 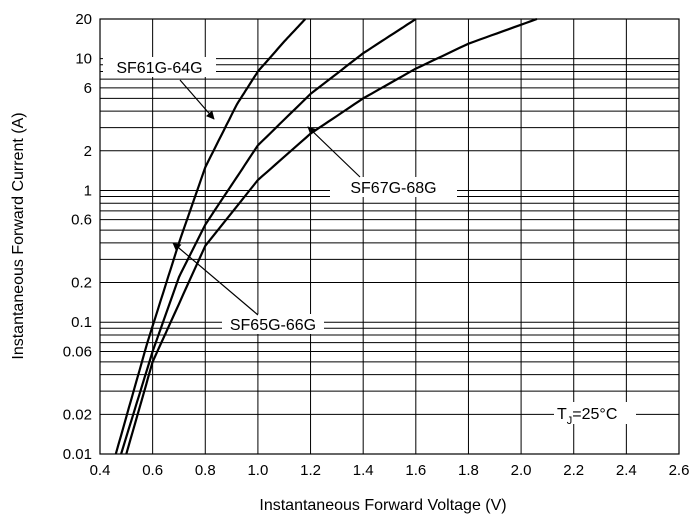 I want to click on x-tick-label: 2.6, so click(x=679, y=470).